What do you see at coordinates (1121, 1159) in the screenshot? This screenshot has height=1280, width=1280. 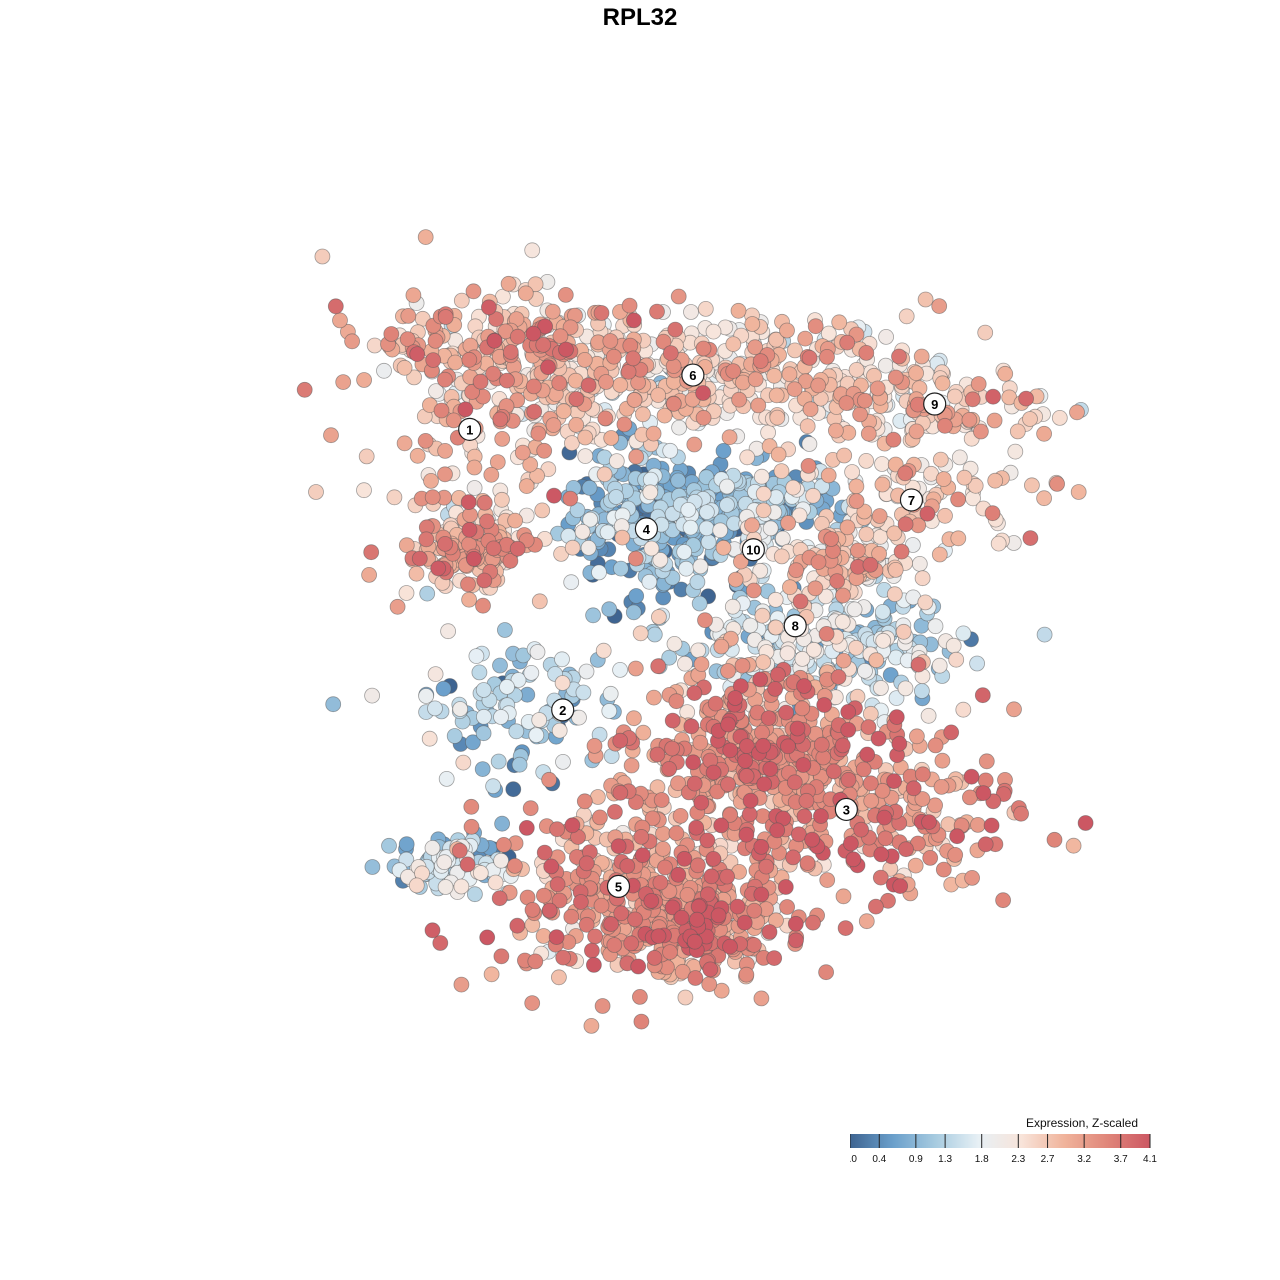 I see `legend-tick-label: 3.7` at bounding box center [1121, 1159].